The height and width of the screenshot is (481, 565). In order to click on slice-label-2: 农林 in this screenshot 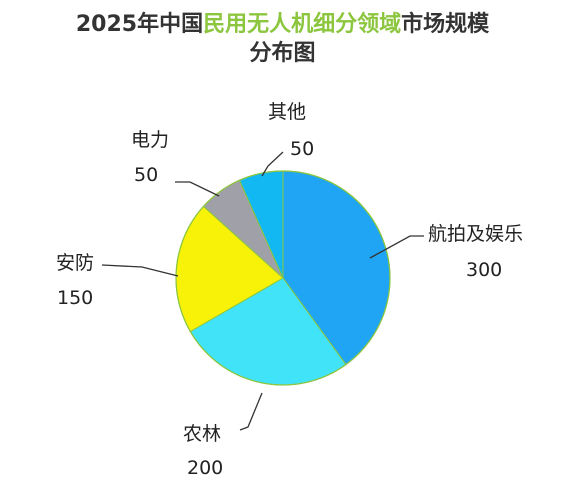, I will do `click(202, 434)`.